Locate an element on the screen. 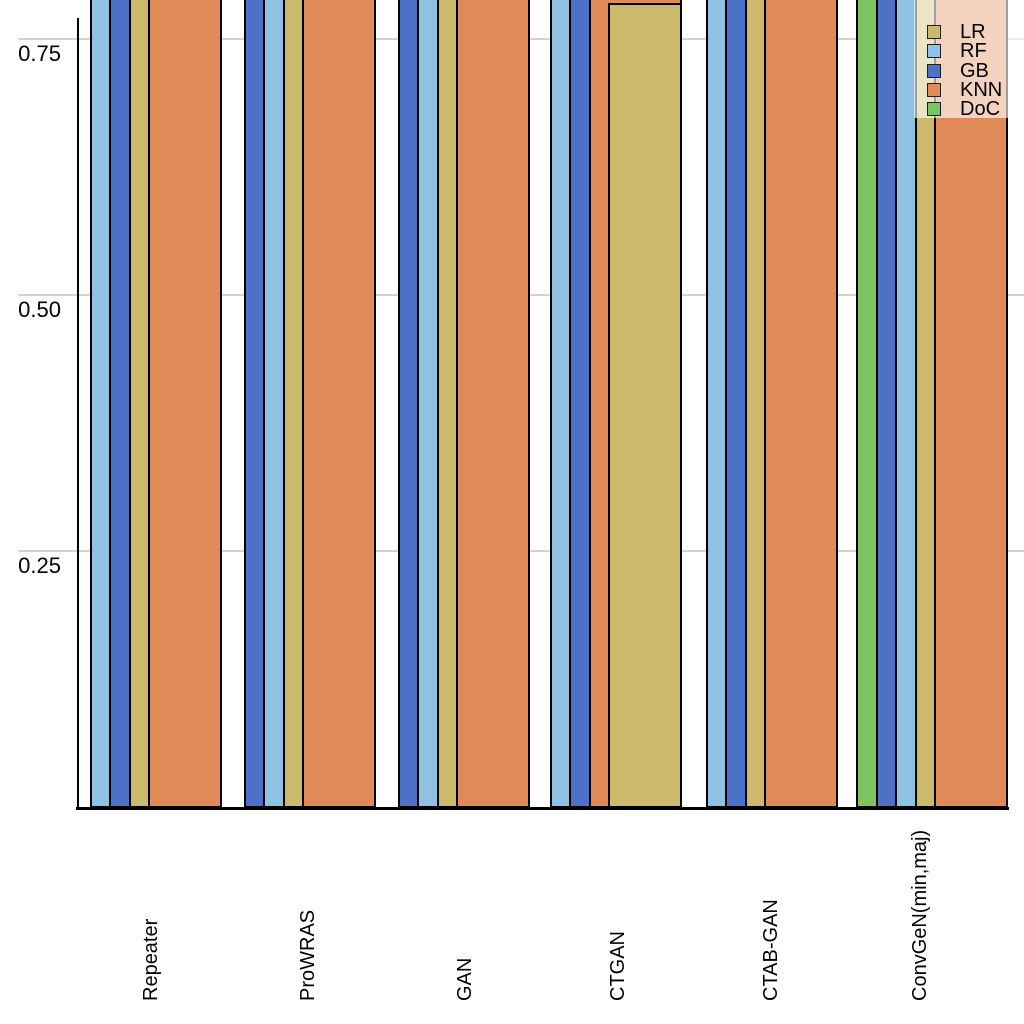  legend-label-lr: LR is located at coordinates (973, 32).